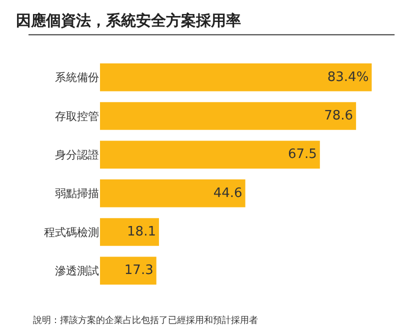  Describe the element at coordinates (77, 271) in the screenshot. I see `y-tick-label: 滲透測試` at that location.